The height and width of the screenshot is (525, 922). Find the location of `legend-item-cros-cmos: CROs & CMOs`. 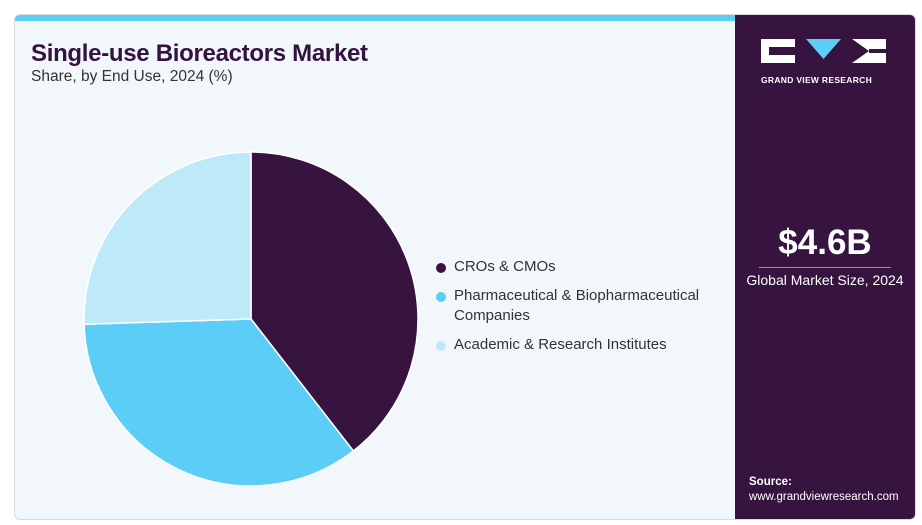

legend-item-cros-cmos: CROs & CMOs is located at coordinates (581, 267).